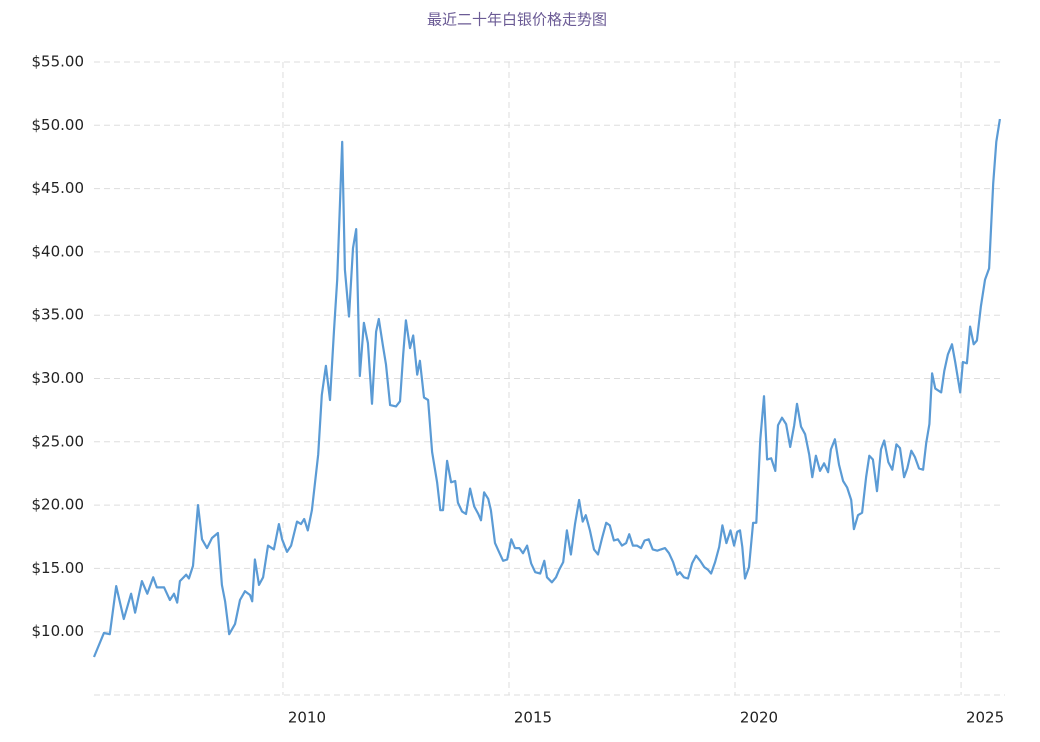  I want to click on y-tick-label: $30.00, so click(58, 378).